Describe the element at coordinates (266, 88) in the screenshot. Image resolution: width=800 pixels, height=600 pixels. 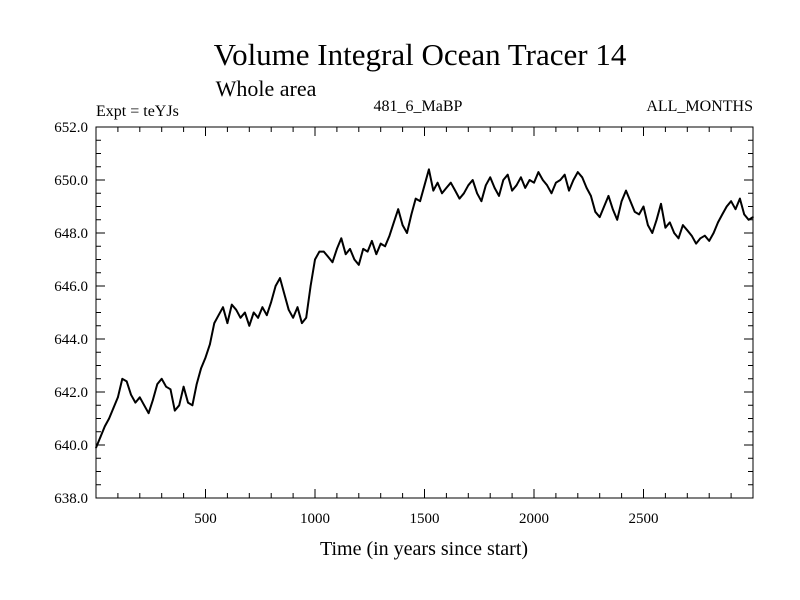
I see `chart-subtitle: Whole area` at that location.